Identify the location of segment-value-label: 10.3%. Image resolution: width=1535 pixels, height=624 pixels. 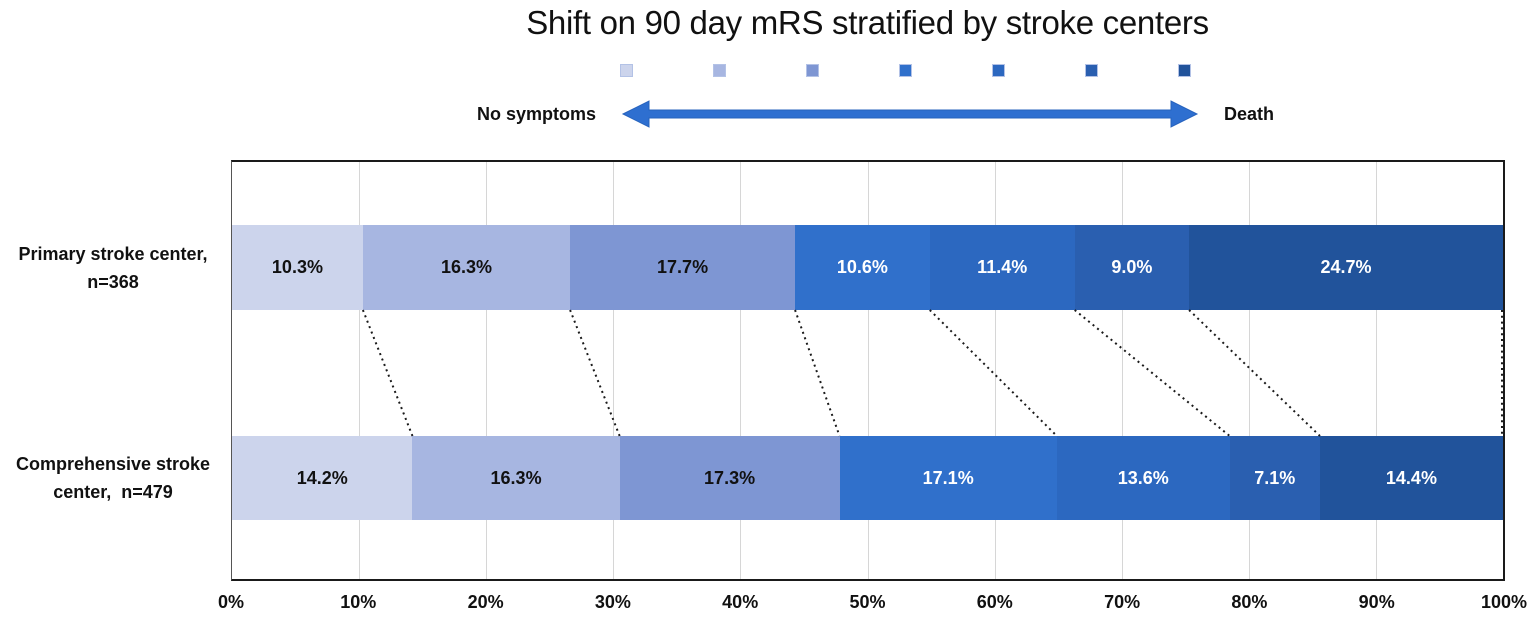
(297, 267).